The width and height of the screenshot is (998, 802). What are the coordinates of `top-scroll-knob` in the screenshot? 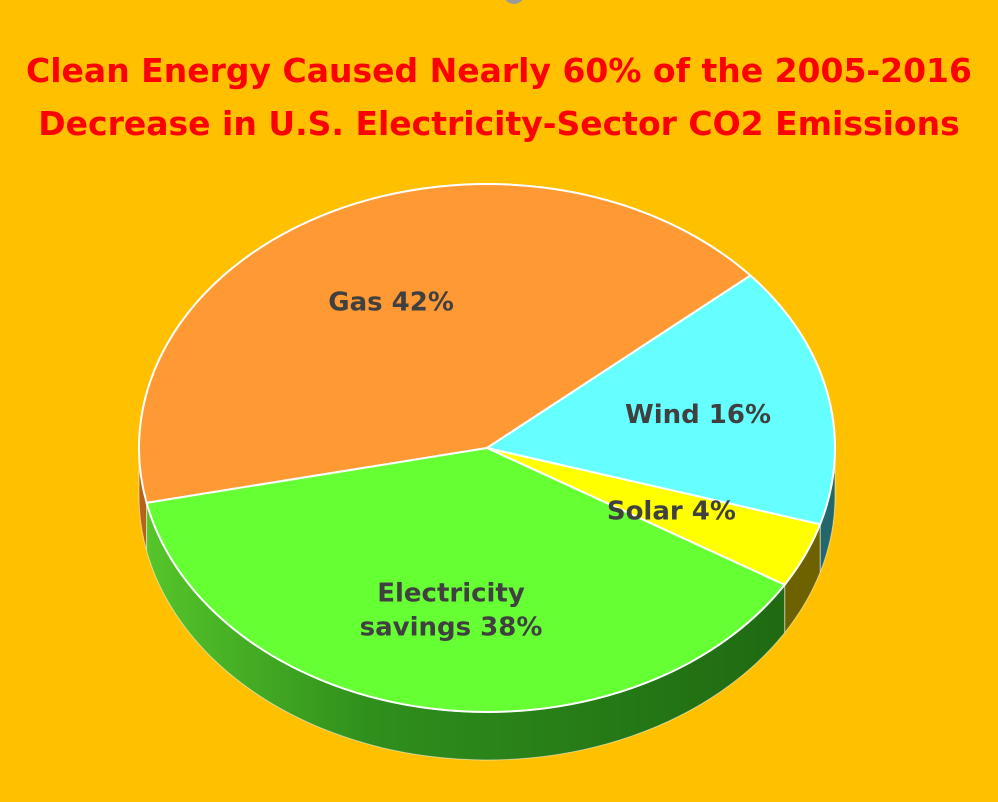 It's located at (514, 2).